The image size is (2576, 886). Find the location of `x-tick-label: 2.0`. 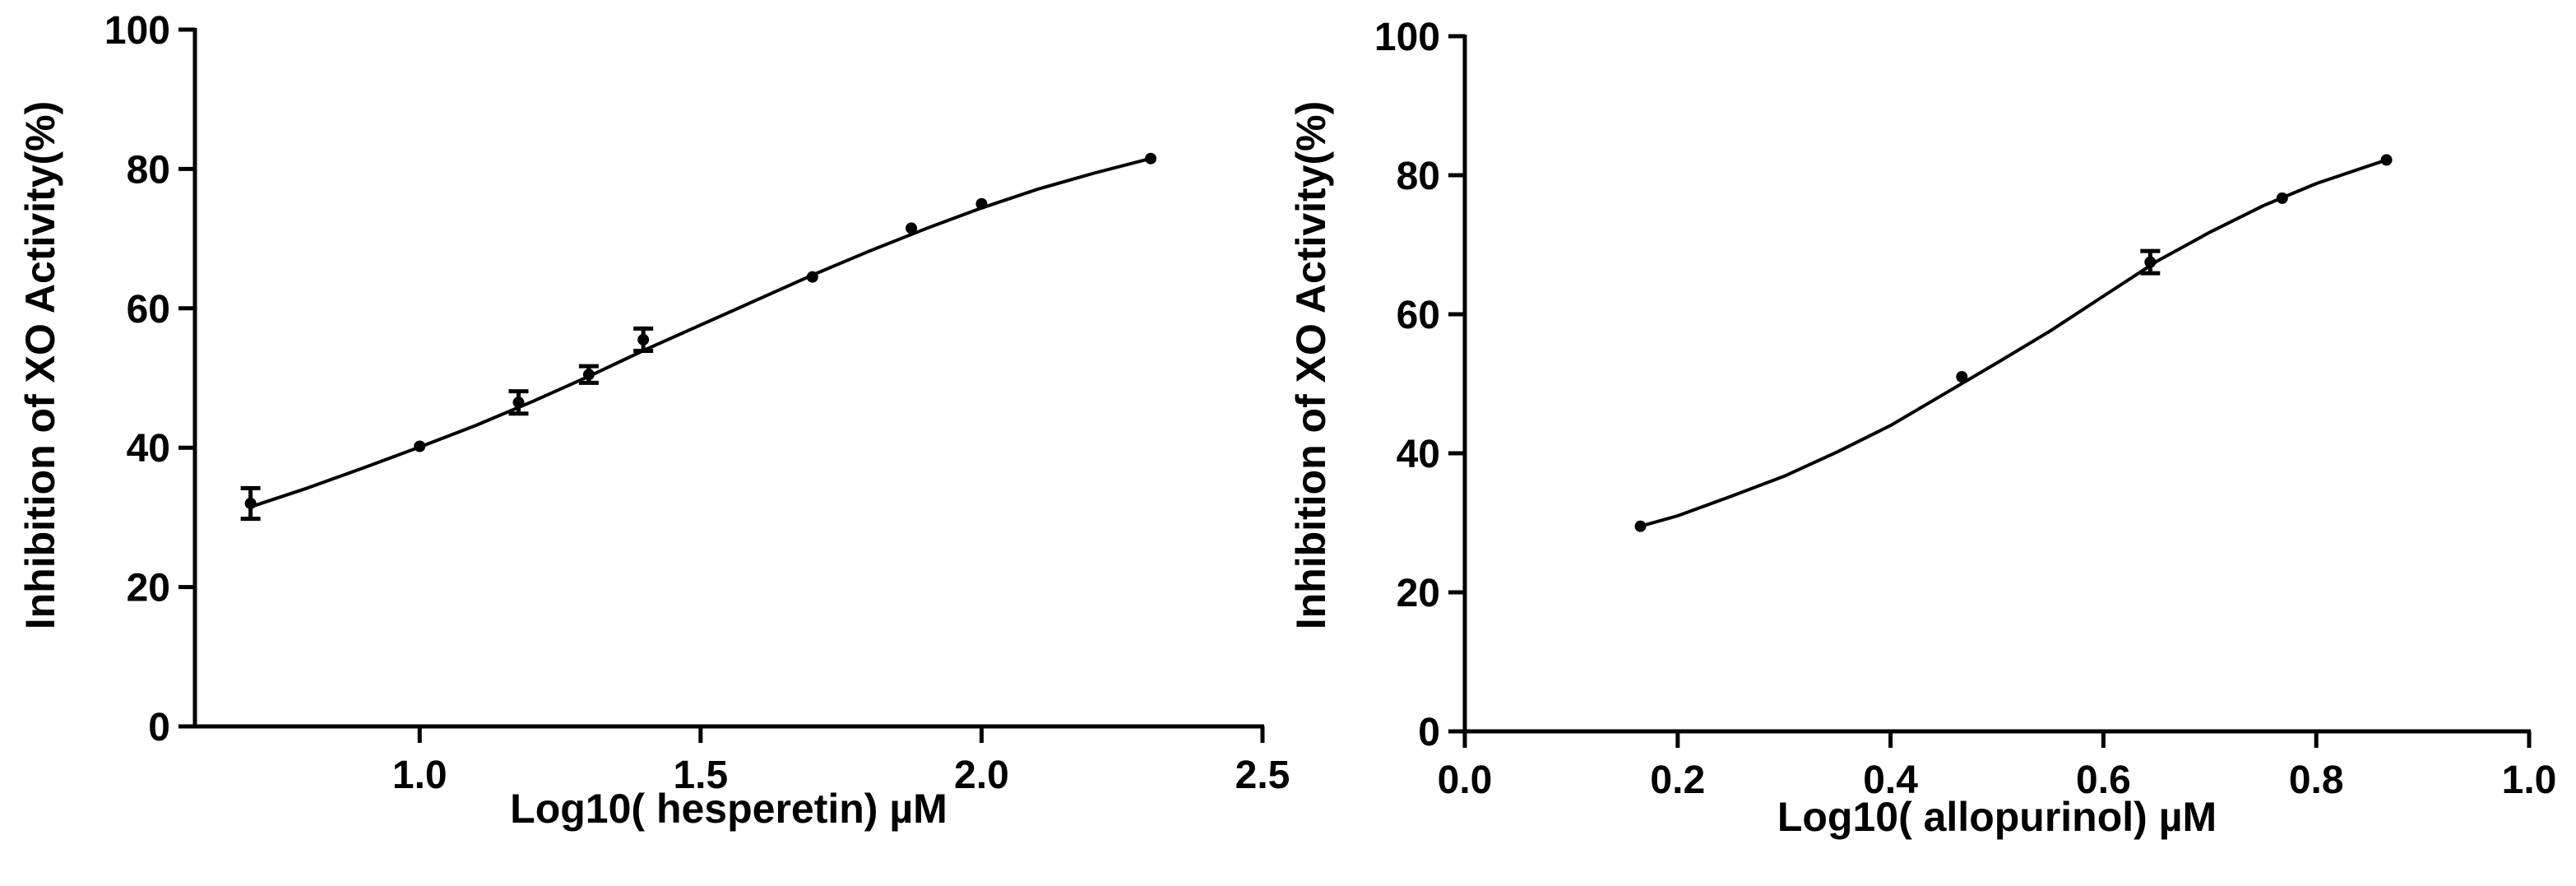

x-tick-label: 2.0 is located at coordinates (981, 776).